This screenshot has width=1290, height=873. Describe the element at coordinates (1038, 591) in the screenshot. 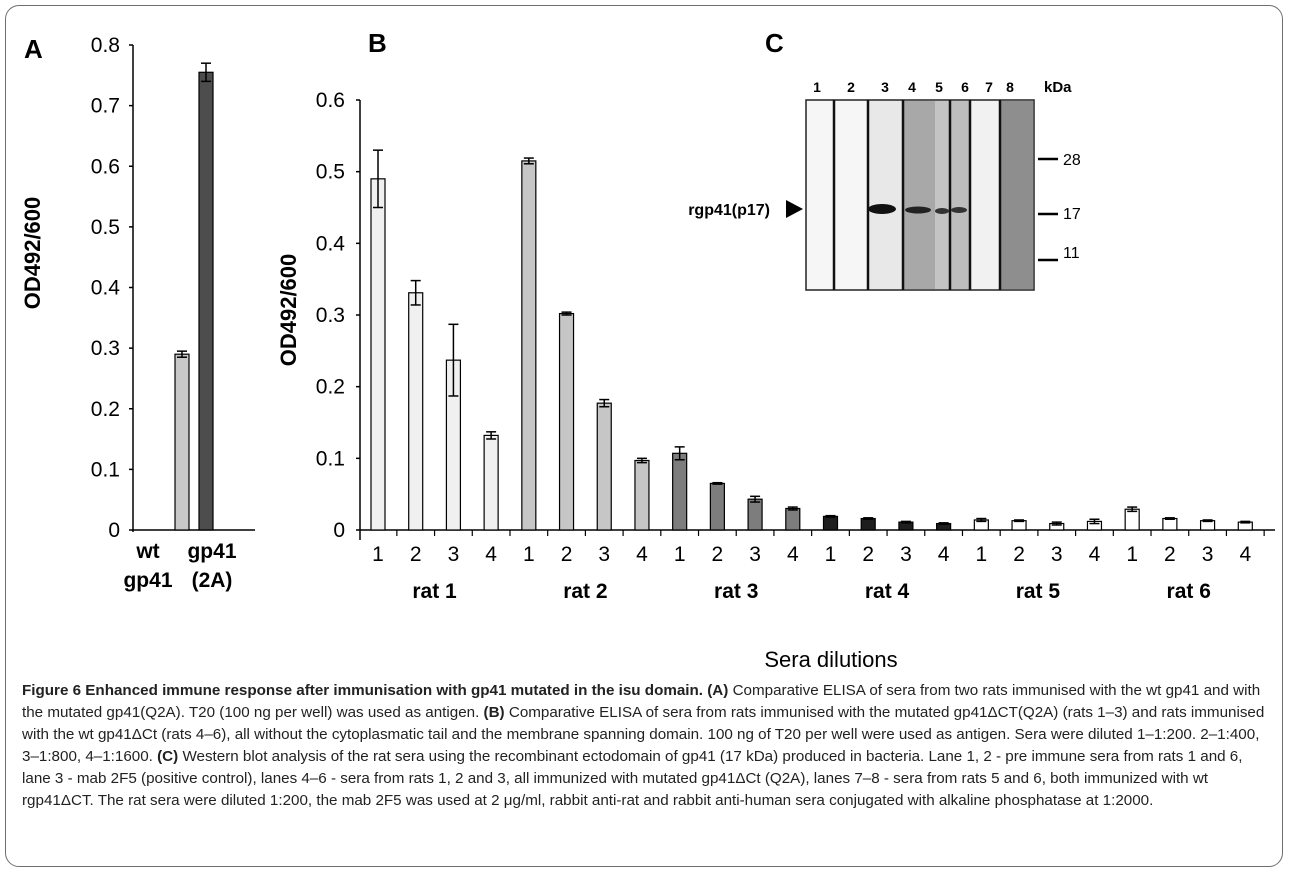

I see `group-label: rat 5` at that location.